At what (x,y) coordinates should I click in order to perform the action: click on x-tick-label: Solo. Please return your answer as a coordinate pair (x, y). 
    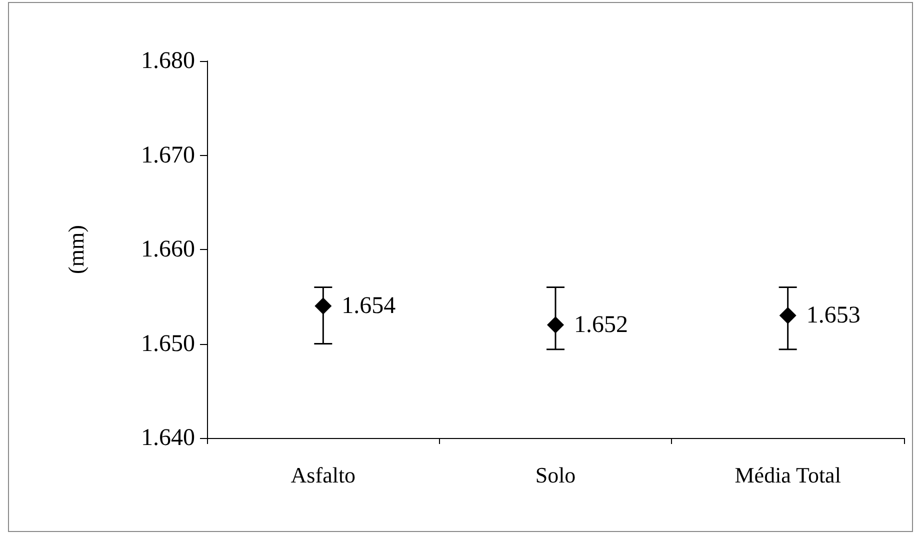
    Looking at the image, I should click on (555, 475).